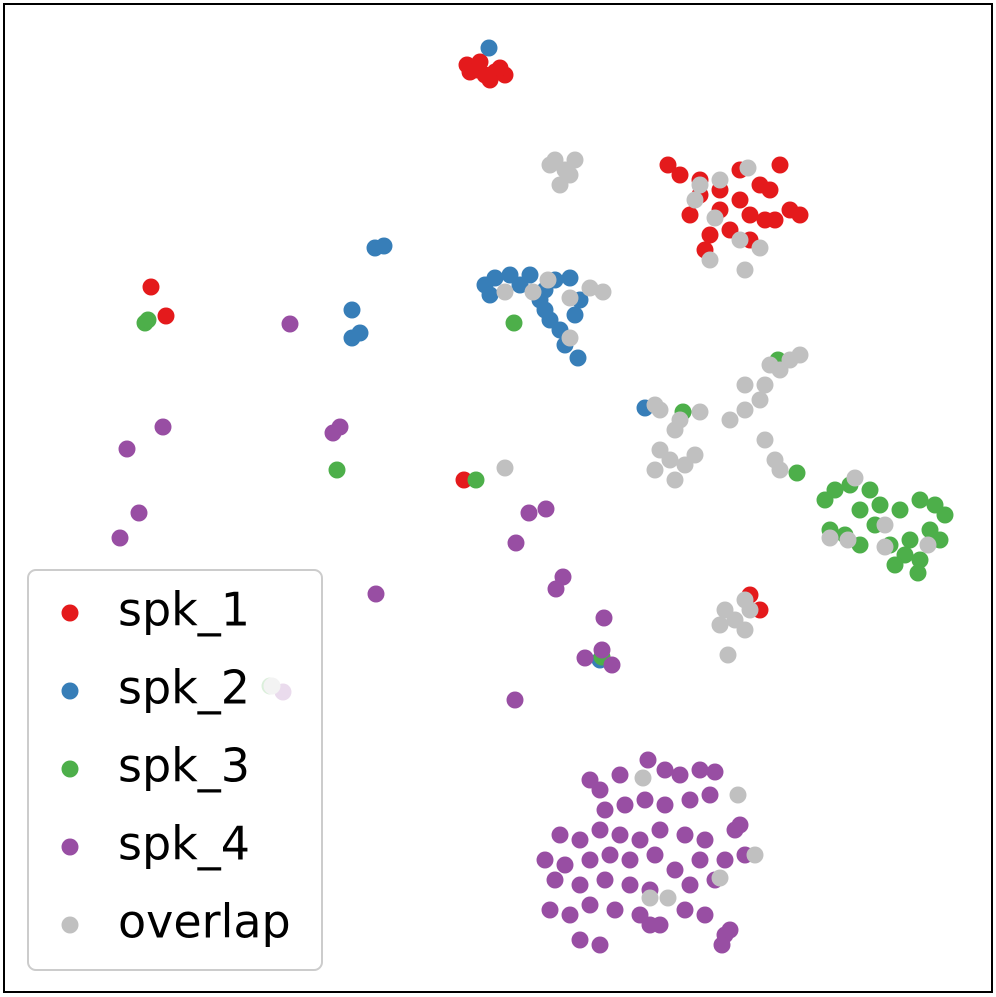 This screenshot has height=997, width=996. Describe the element at coordinates (184, 610) in the screenshot. I see `legend-label: spk_1` at that location.